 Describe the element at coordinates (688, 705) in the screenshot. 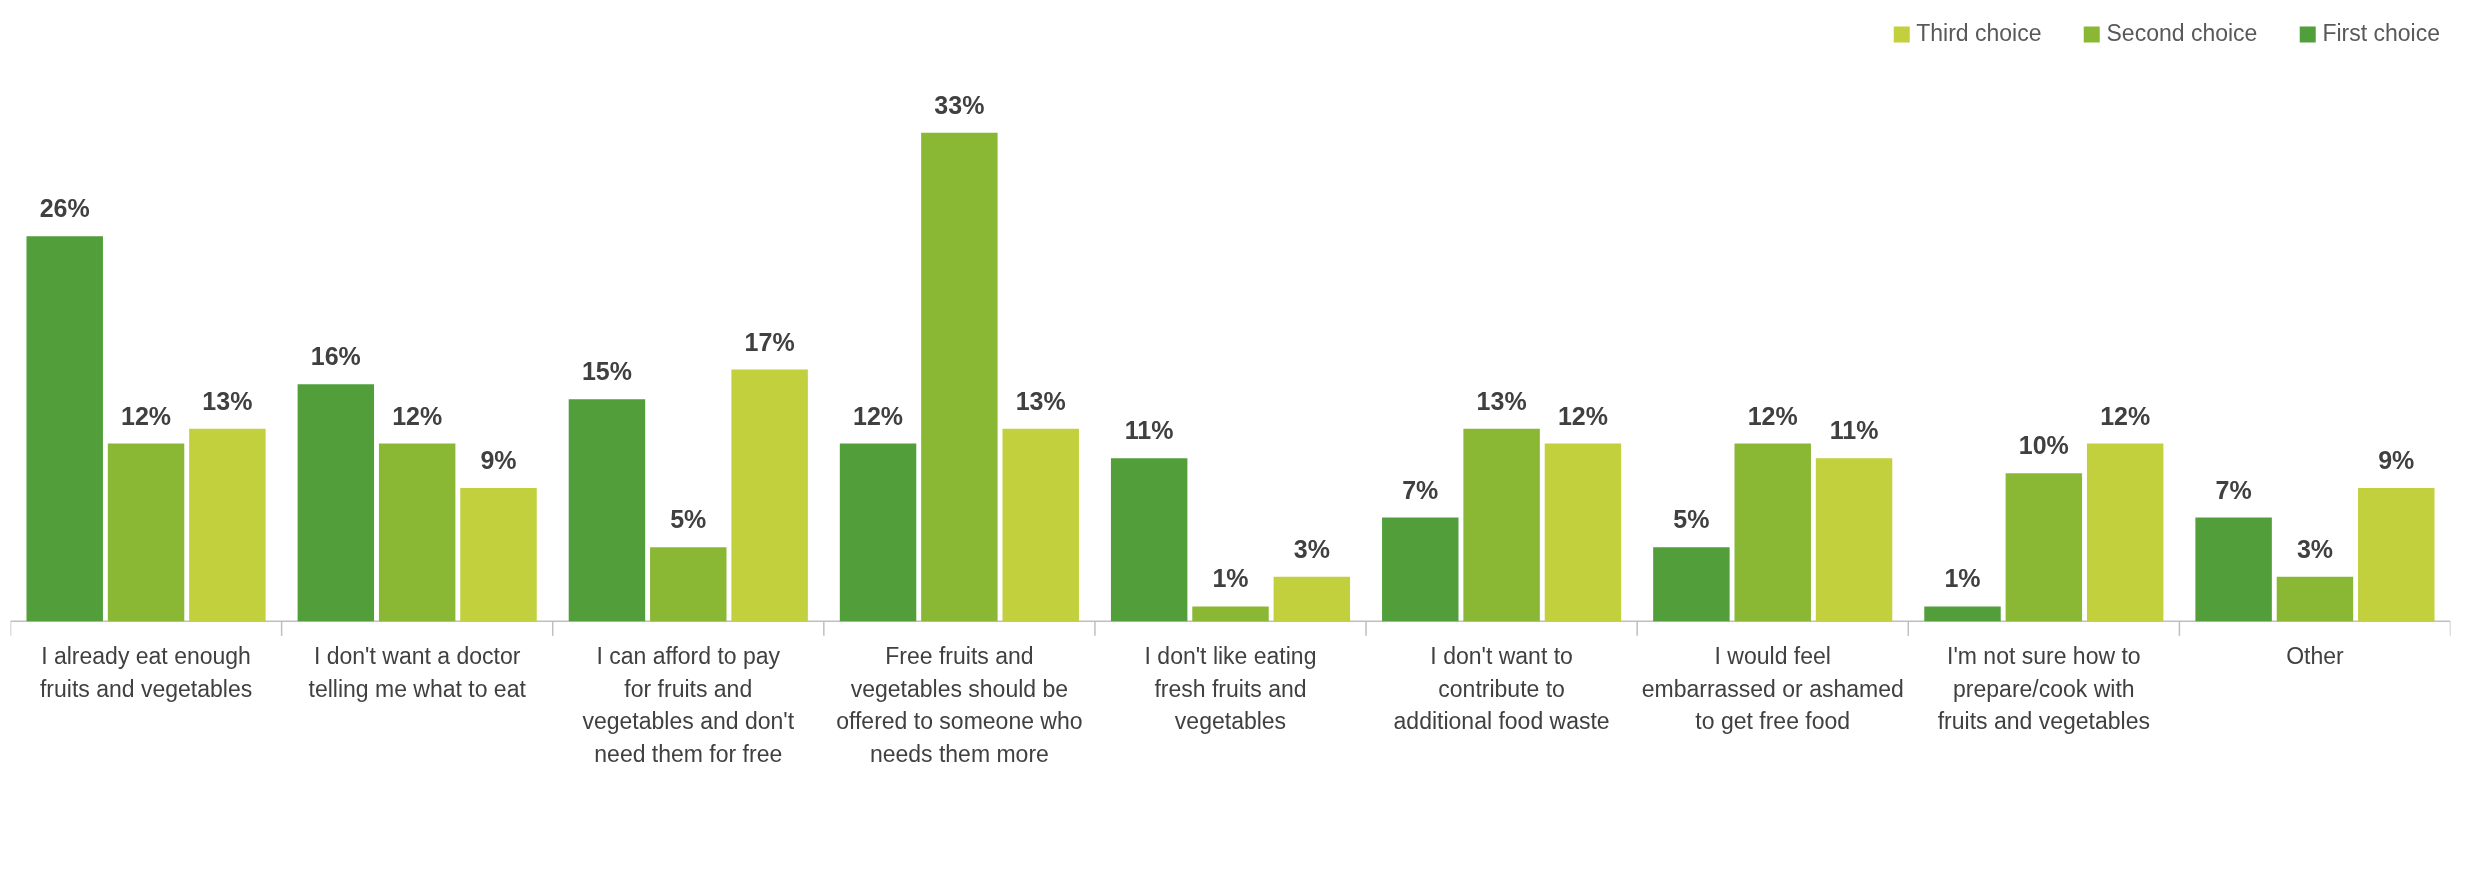

I see `x-tick-label: I can afford to pay for fruits and vegetables and don't need them for free` at that location.